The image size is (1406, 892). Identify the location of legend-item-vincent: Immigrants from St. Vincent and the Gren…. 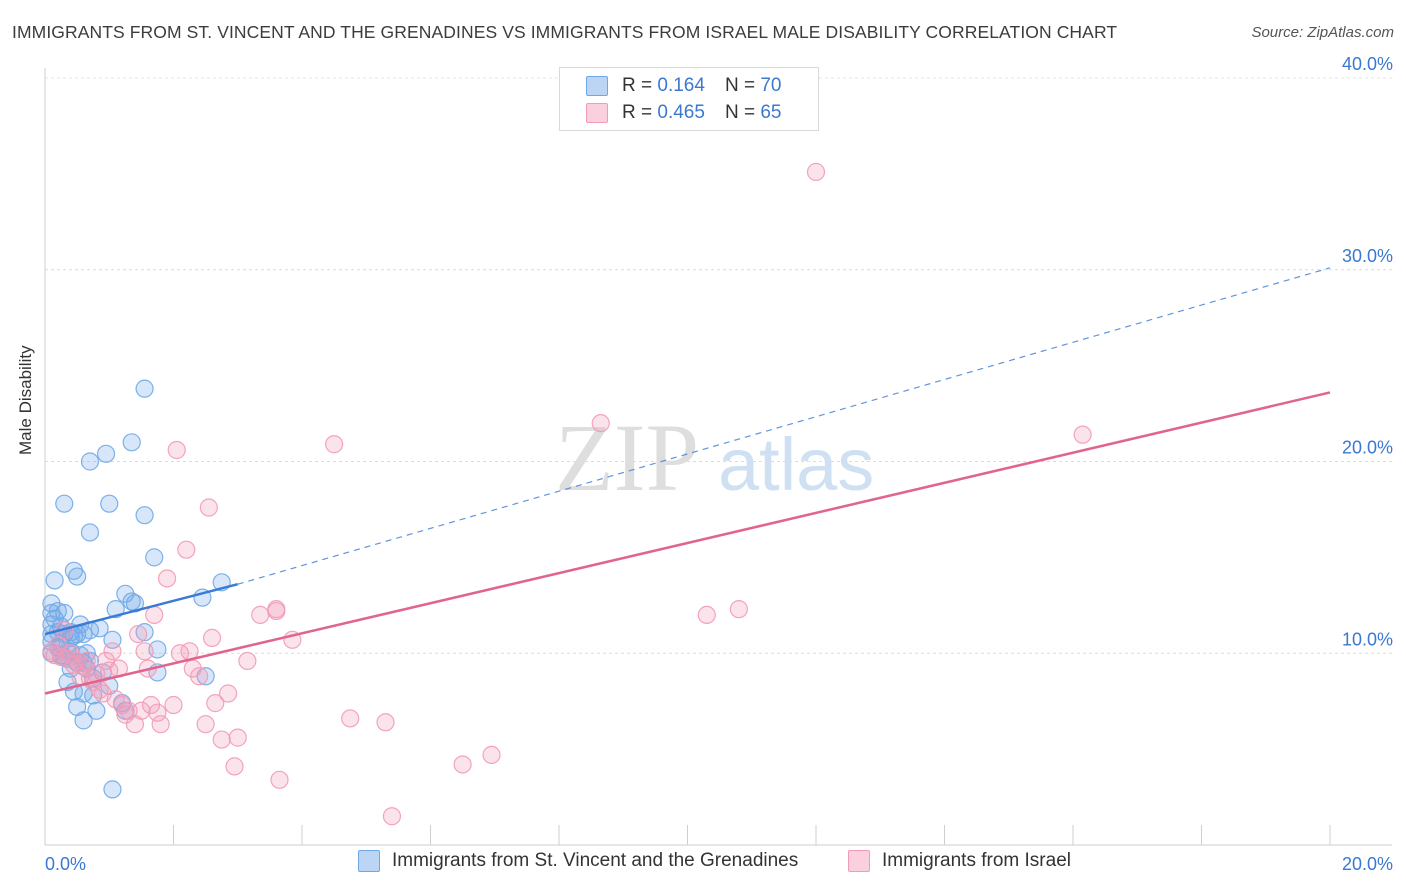
(578, 861).